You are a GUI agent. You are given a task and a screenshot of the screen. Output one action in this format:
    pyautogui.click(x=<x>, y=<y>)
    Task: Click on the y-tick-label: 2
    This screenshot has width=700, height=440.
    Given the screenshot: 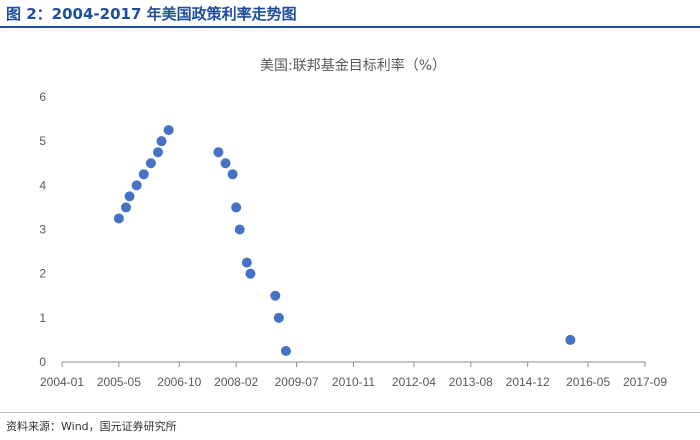 What is the action you would take?
    pyautogui.click(x=42, y=274)
    